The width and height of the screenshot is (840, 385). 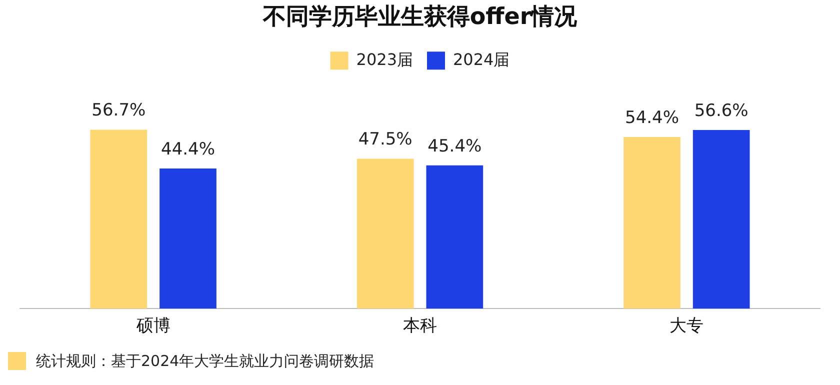 What do you see at coordinates (687, 326) in the screenshot?
I see `x-tick-label: 大专` at bounding box center [687, 326].